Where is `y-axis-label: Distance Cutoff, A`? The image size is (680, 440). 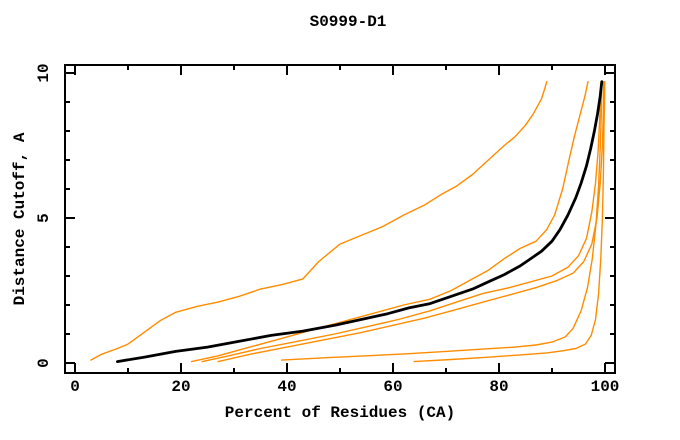 y-axis-label: Distance Cutoff, A is located at coordinates (20, 218).